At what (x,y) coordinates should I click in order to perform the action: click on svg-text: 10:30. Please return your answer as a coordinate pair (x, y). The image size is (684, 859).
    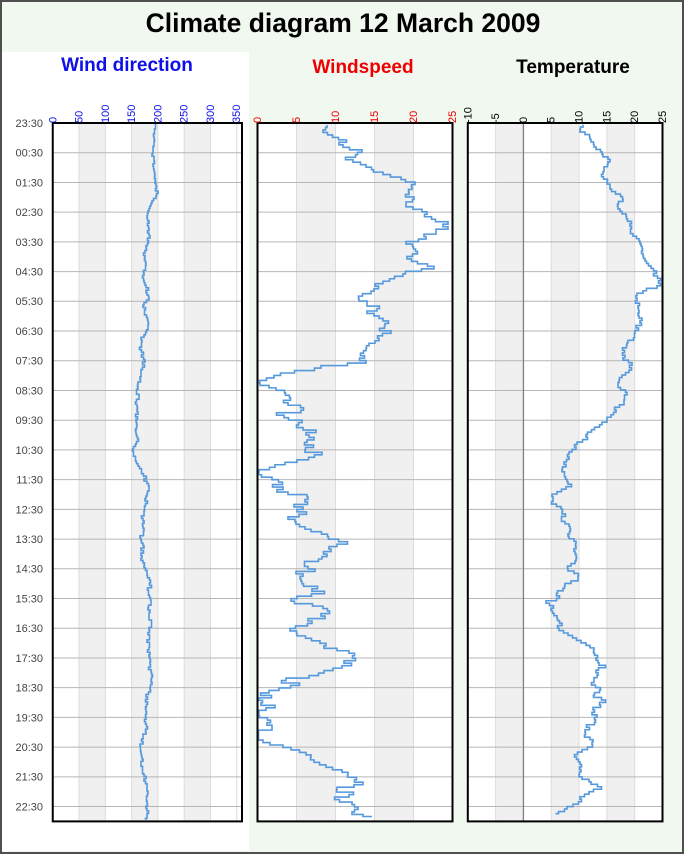
    Looking at the image, I should click on (29, 451).